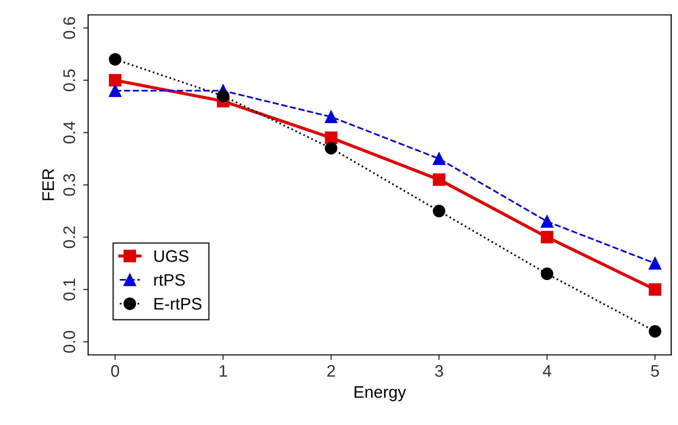 The width and height of the screenshot is (678, 425). Describe the element at coordinates (169, 280) in the screenshot. I see `legend-label: rtPS` at that location.